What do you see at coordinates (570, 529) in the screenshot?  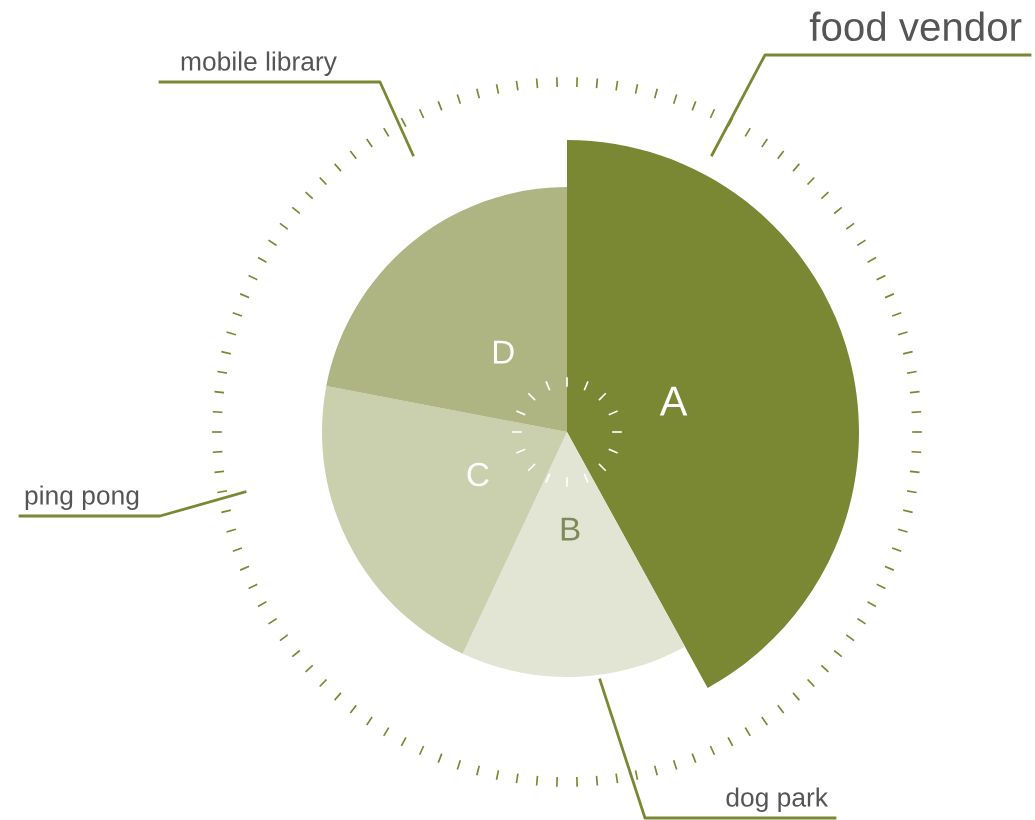 I see `text: B` at bounding box center [570, 529].